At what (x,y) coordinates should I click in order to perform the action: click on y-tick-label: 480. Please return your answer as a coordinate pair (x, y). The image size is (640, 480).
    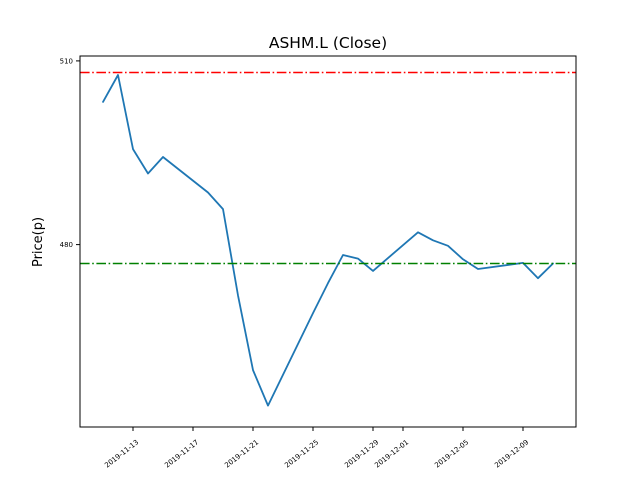
    Looking at the image, I should click on (66, 245).